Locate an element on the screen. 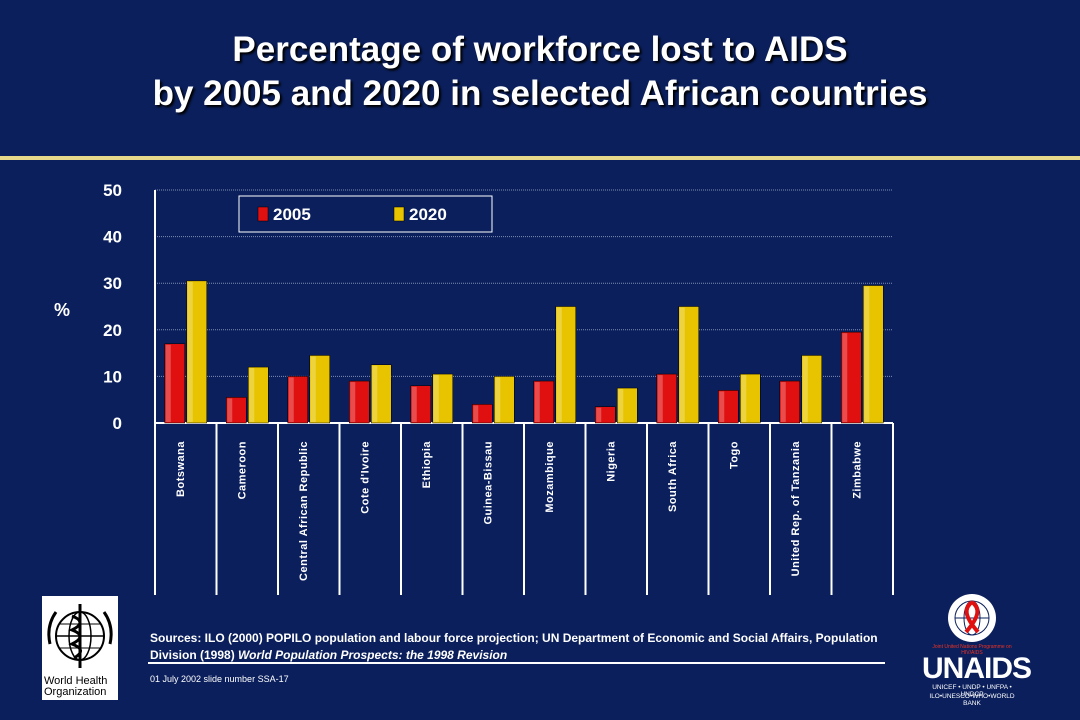 The width and height of the screenshot is (1080, 720). slide-number: 01 July 2002 slide number SSA-17 is located at coordinates (219, 679).